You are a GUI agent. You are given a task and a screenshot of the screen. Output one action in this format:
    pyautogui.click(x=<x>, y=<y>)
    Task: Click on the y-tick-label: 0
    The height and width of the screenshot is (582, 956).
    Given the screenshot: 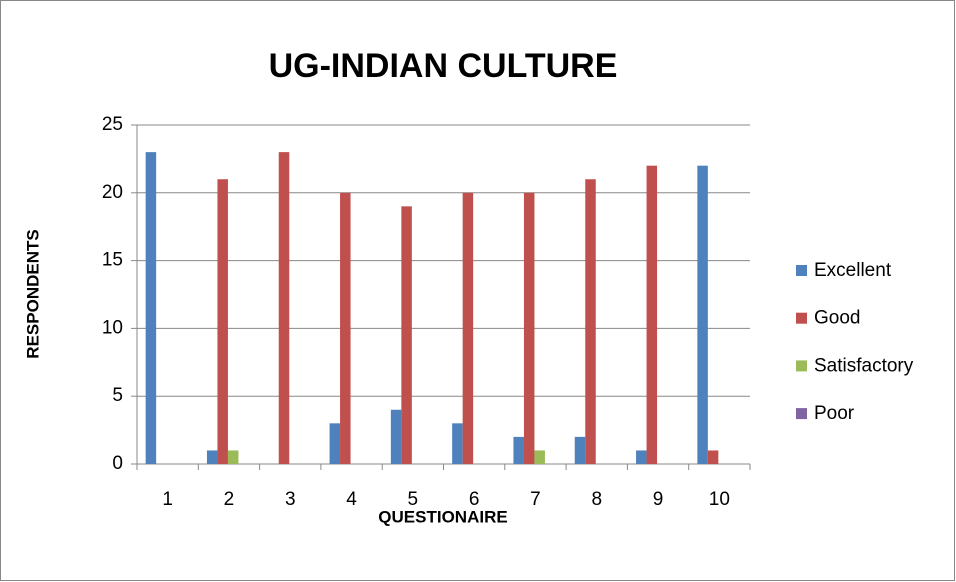 What is the action you would take?
    pyautogui.click(x=117, y=463)
    